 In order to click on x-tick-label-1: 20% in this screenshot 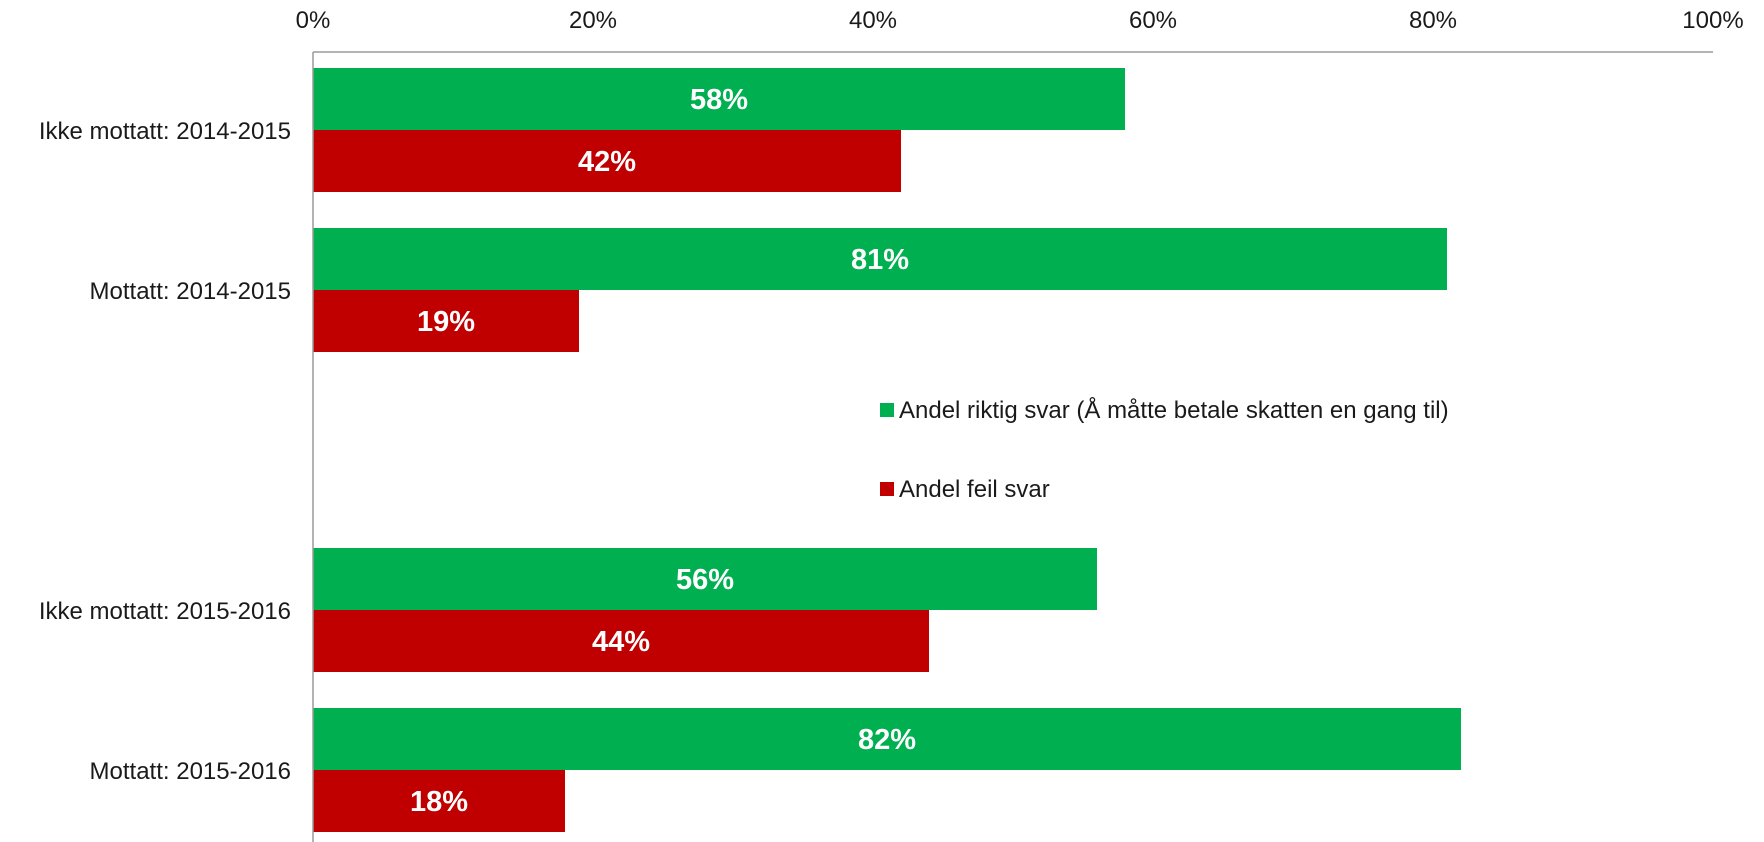, I will do `click(593, 20)`.